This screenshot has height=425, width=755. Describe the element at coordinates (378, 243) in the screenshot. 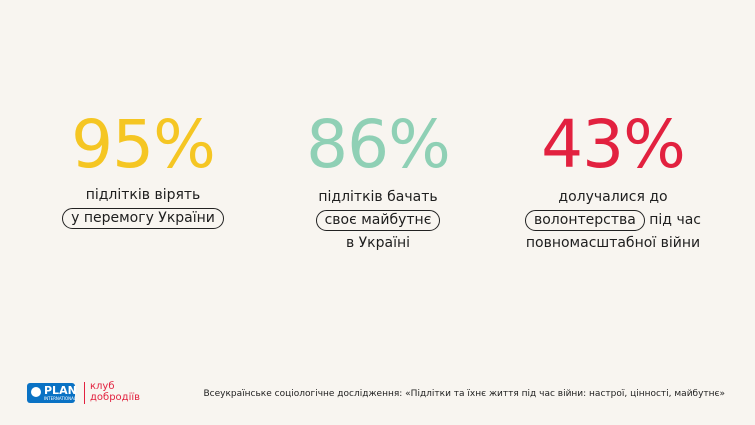

I see `stat-text: в Україні` at that location.